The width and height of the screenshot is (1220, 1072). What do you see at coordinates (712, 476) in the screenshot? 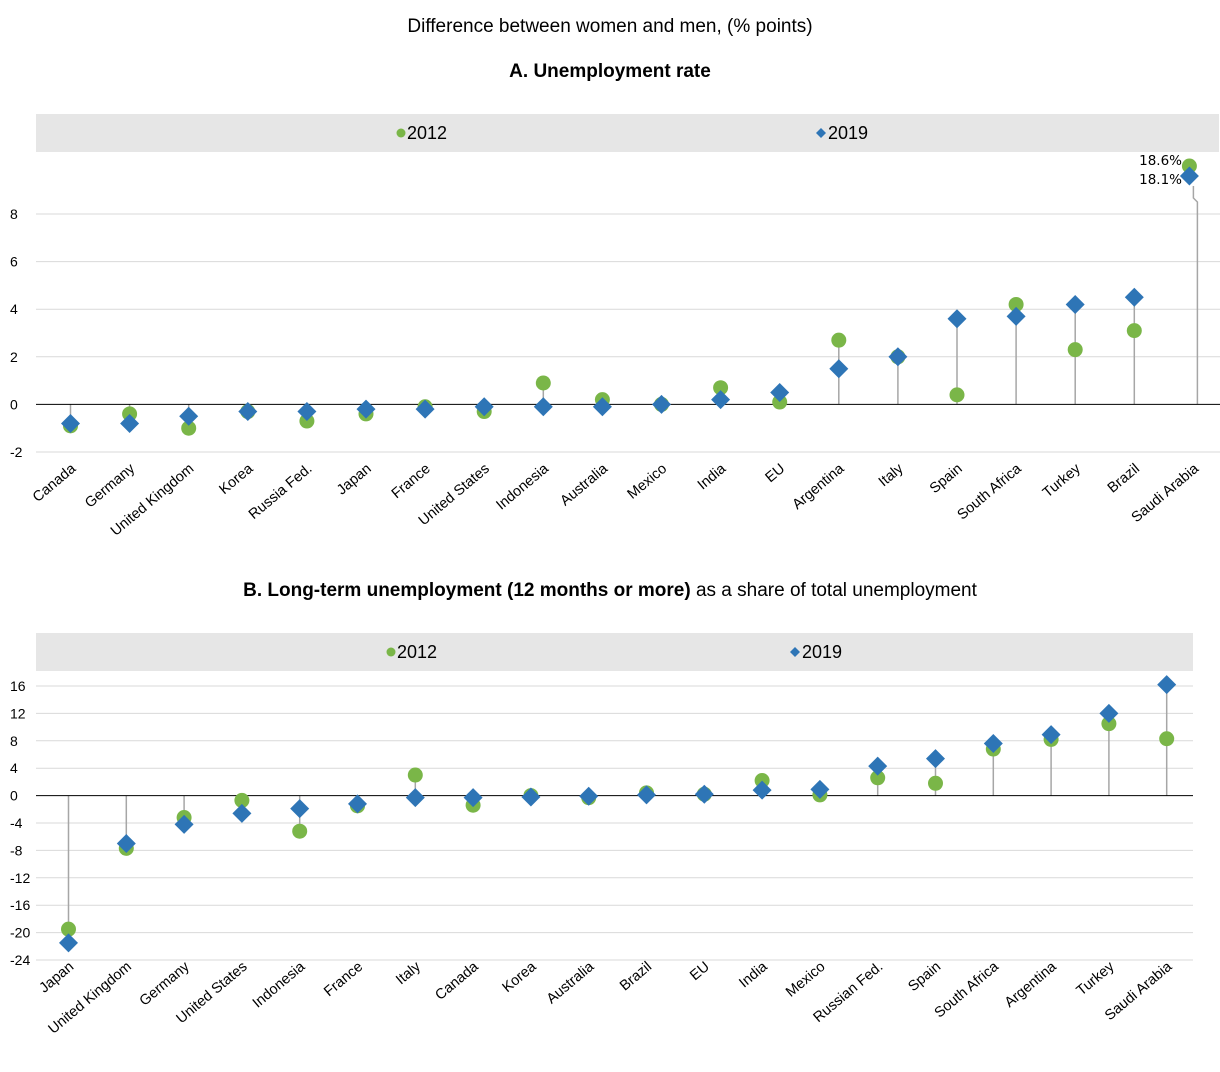
I see `panel-a-x-label-india: India` at bounding box center [712, 476].